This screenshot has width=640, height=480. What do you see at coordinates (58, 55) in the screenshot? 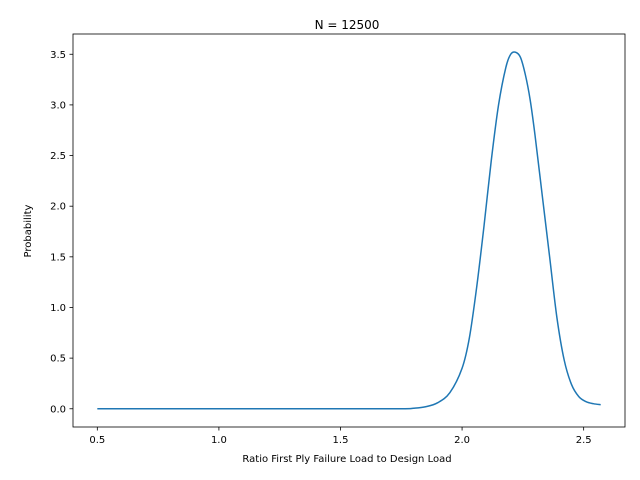
I see `y-tick-label: 3.5` at bounding box center [58, 55].